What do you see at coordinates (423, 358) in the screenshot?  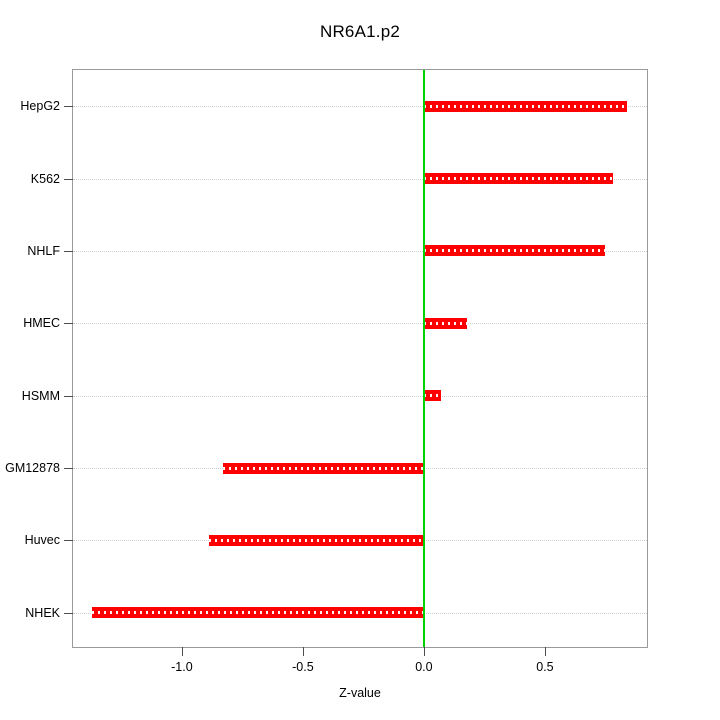 I see `zero-reference-line` at bounding box center [423, 358].